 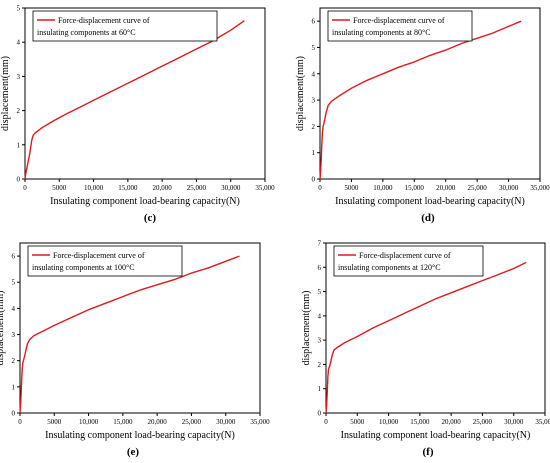 What do you see at coordinates (428, 452) in the screenshot?
I see `panel-label: (f)` at bounding box center [428, 452].